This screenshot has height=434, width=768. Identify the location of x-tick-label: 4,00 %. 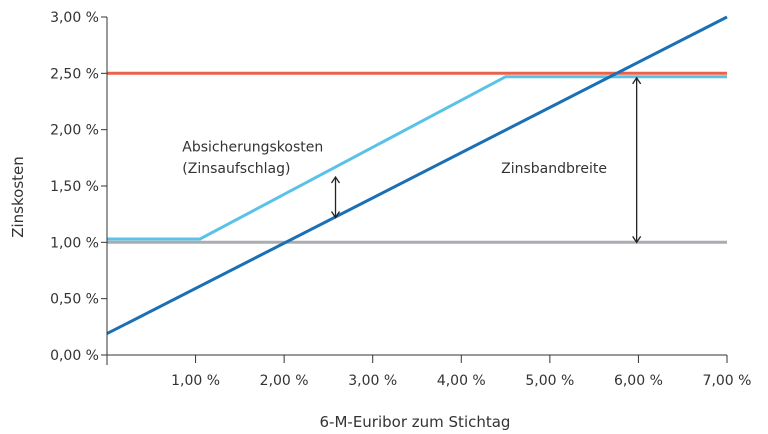
(461, 381).